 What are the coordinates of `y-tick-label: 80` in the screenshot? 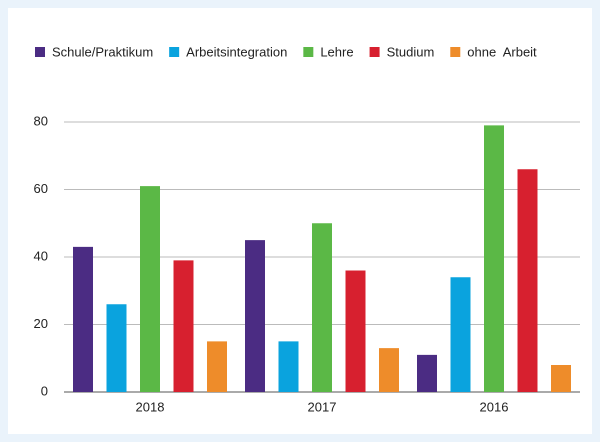 It's located at (41, 120).